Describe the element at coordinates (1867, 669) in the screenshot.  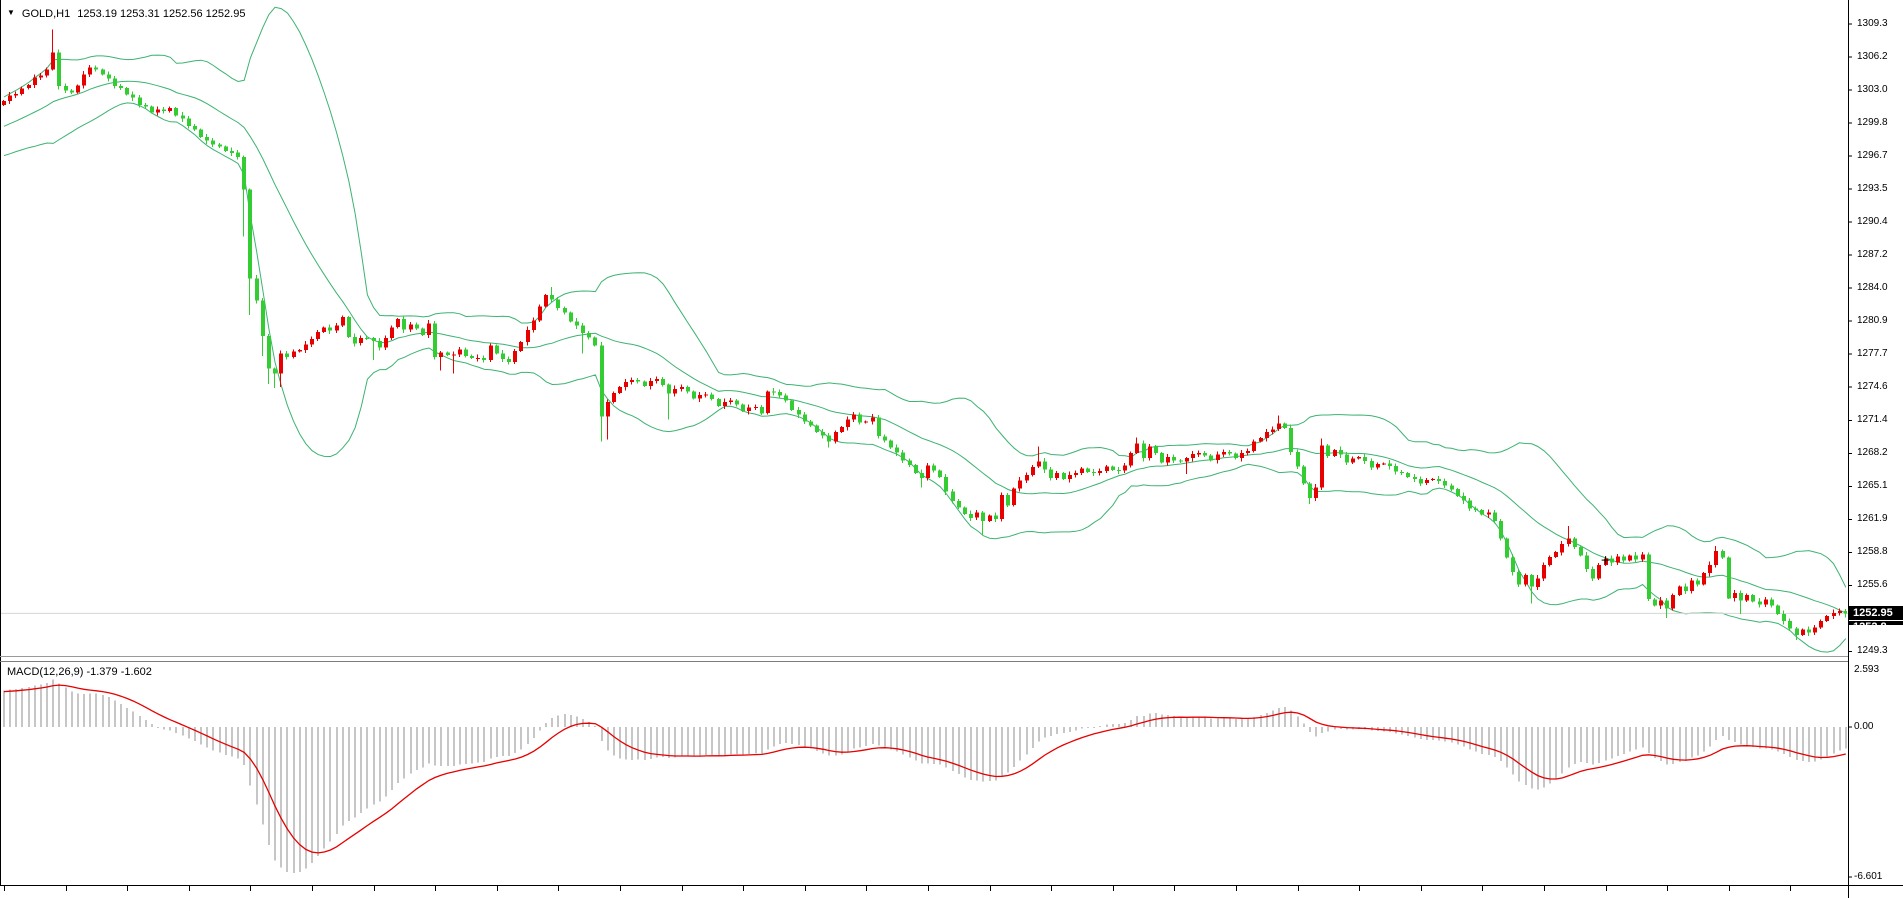
I see `macd-axis-max-label: 2.593` at that location.